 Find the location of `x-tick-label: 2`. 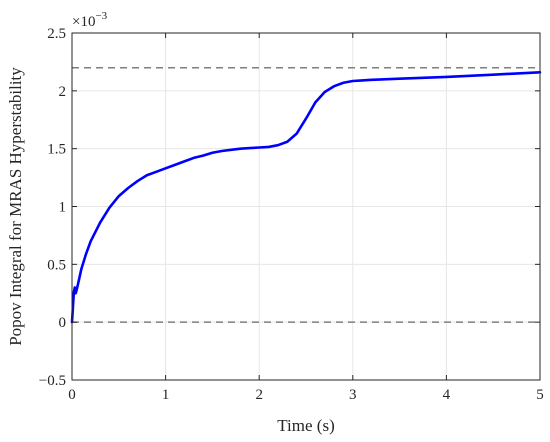

x-tick-label: 2 is located at coordinates (259, 395).